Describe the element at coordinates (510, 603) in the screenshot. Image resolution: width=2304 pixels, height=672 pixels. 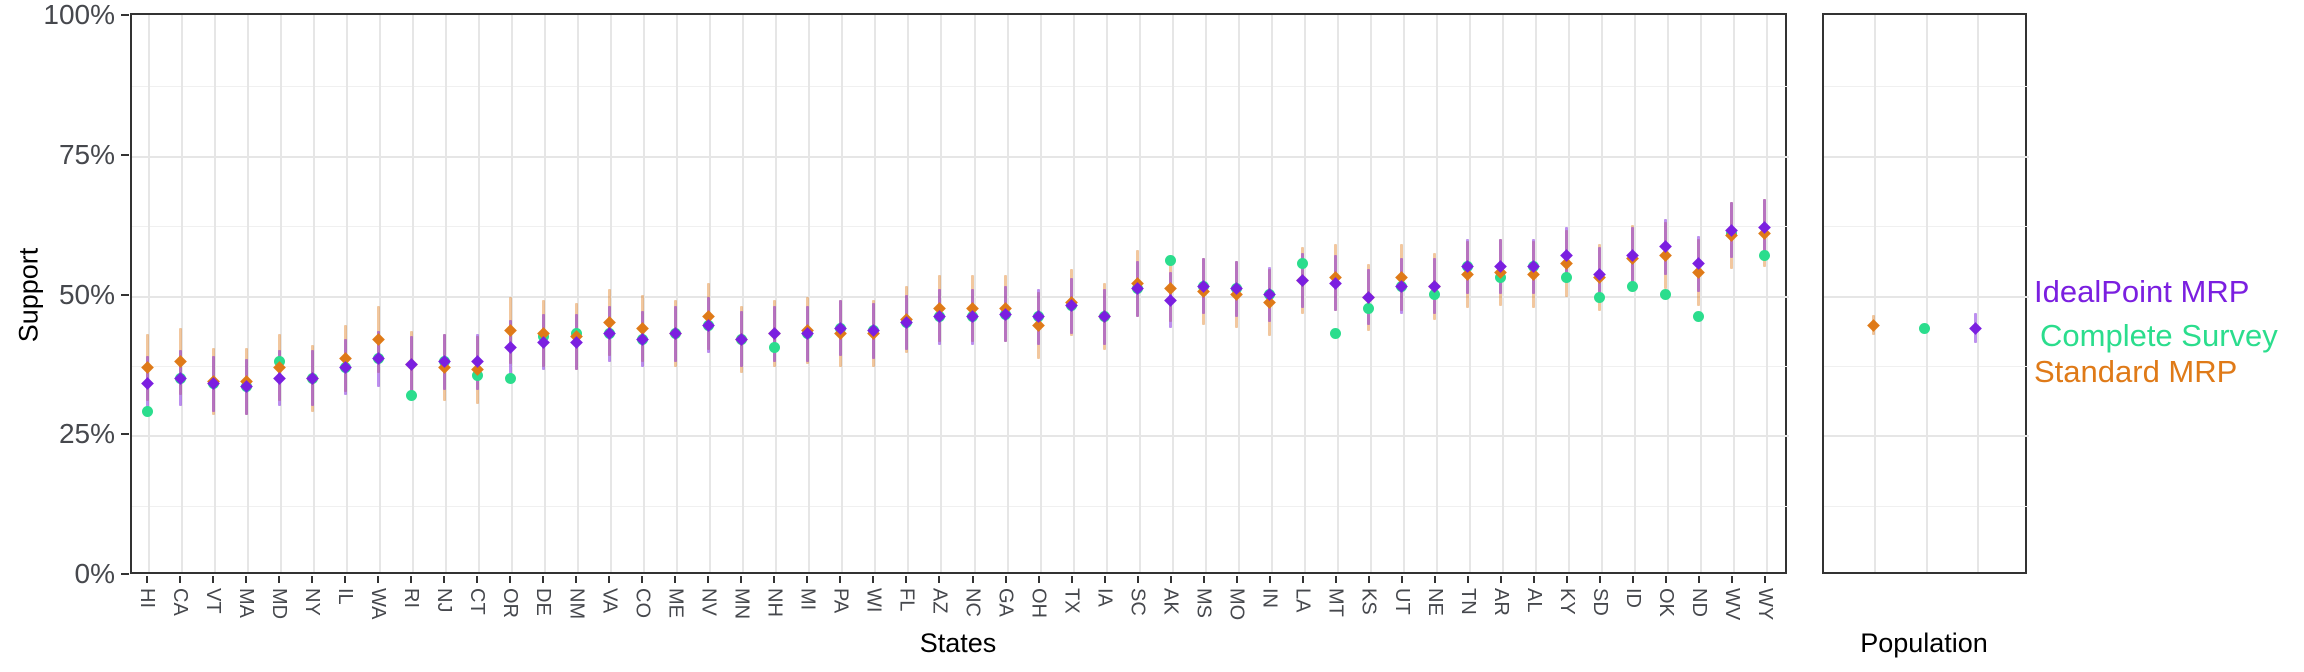
I see `x-tick-label: OR` at that location.